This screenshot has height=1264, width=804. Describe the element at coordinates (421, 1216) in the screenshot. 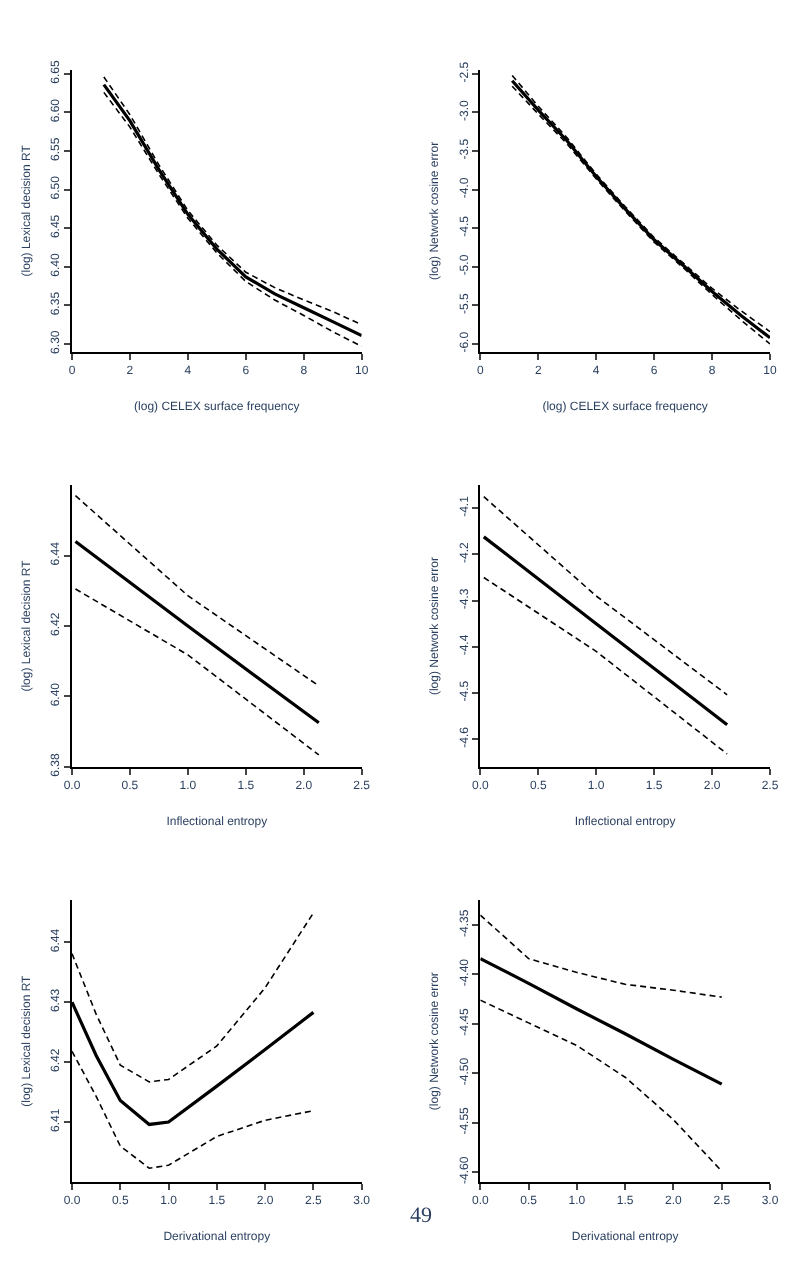

I see `text: 49` at that location.